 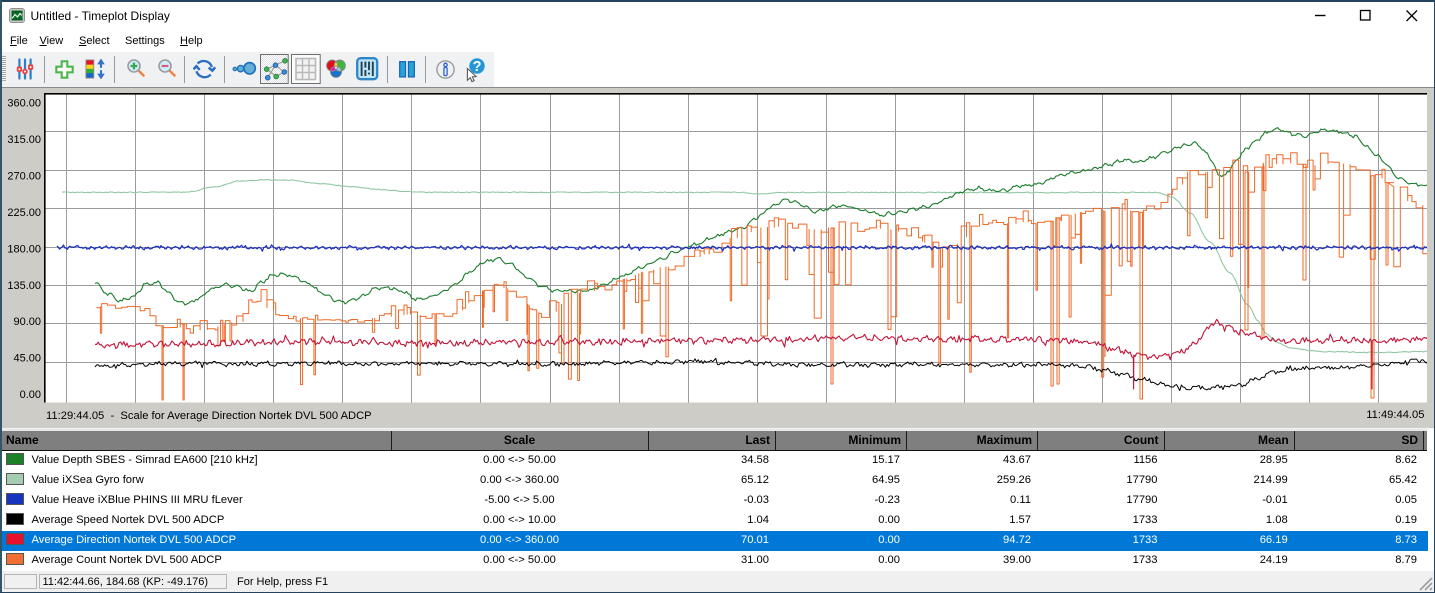 What do you see at coordinates (27, 359) in the screenshot?
I see `svg-text: 45.00` at bounding box center [27, 359].